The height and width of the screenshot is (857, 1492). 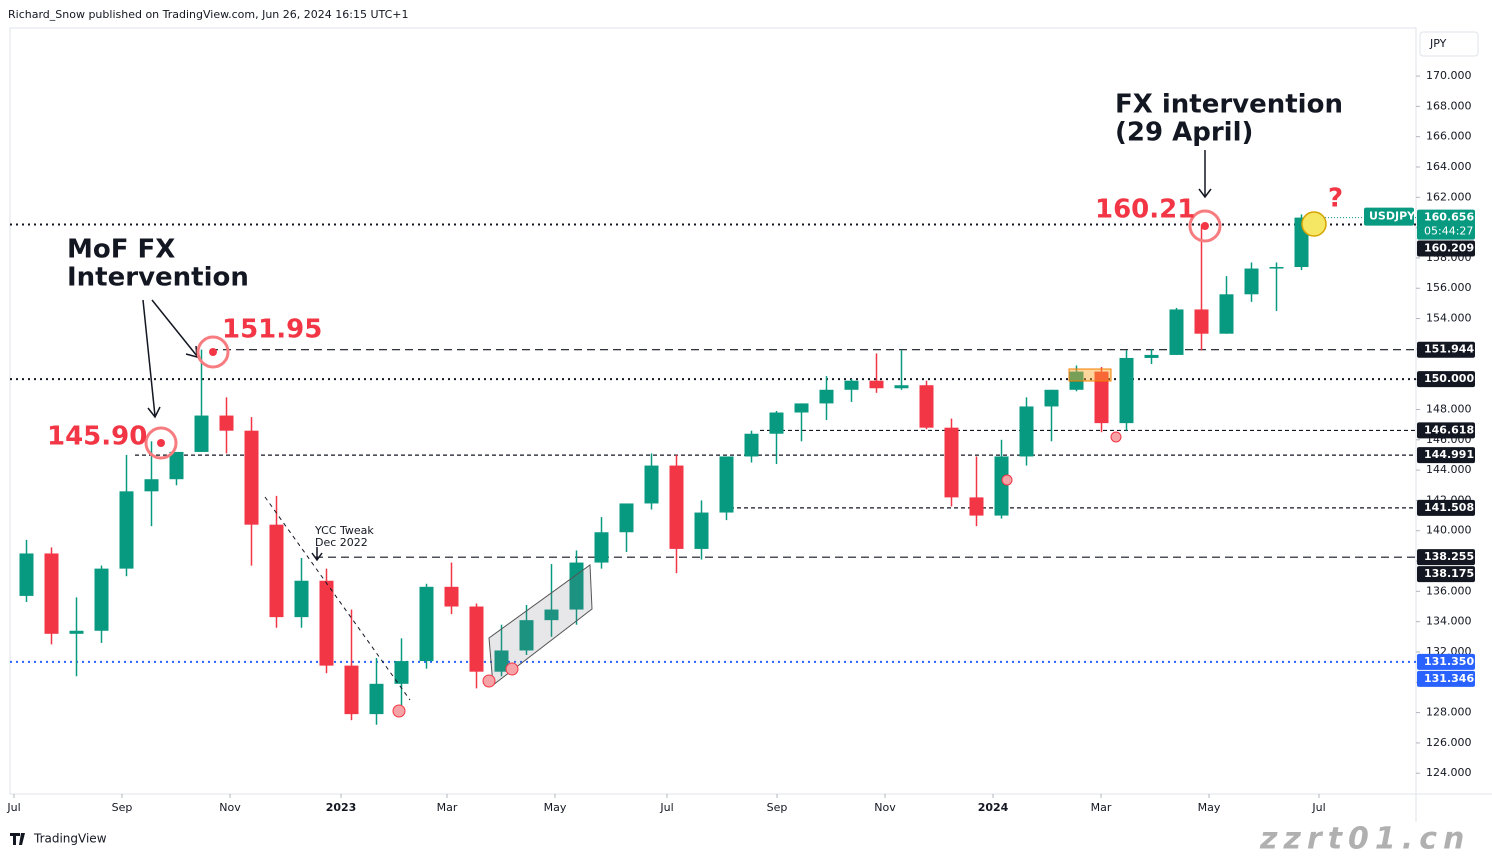 What do you see at coordinates (1449, 349) in the screenshot?
I see `price-badge-label: 151.944` at bounding box center [1449, 349].